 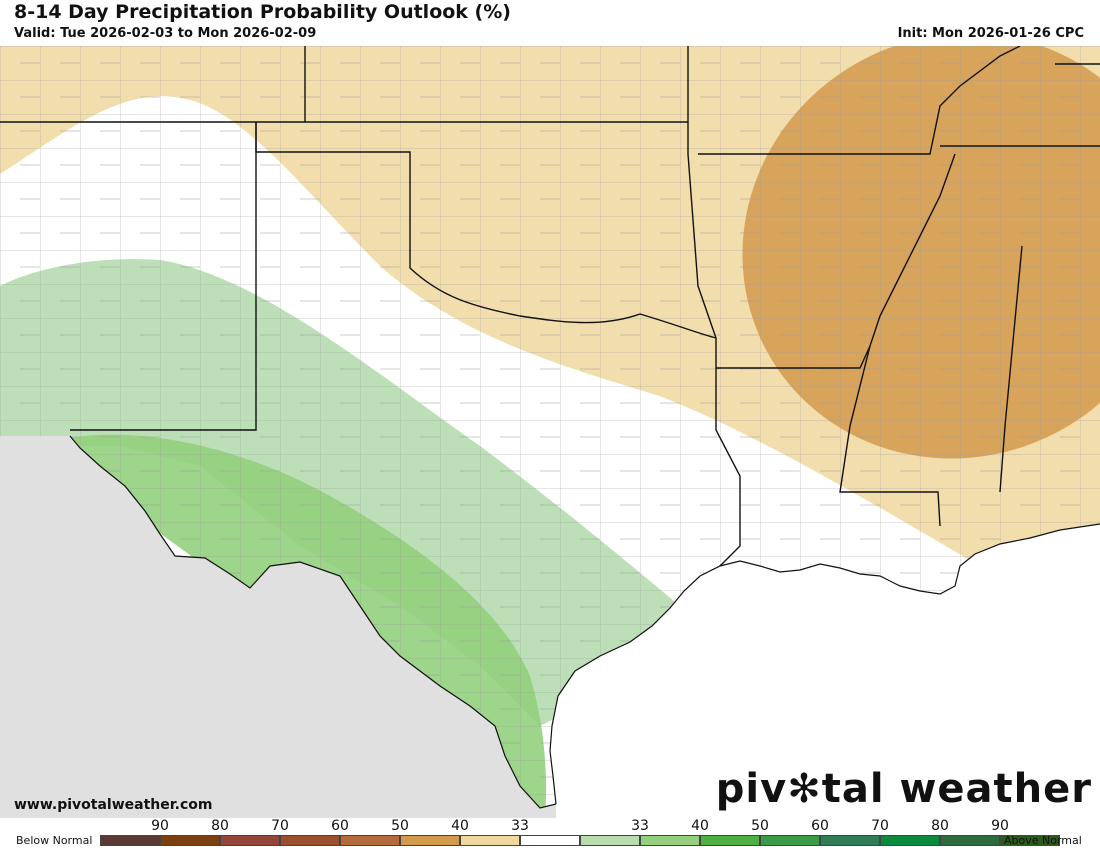 I want to click on texas-louisiana-border, so click(x=728, y=467).